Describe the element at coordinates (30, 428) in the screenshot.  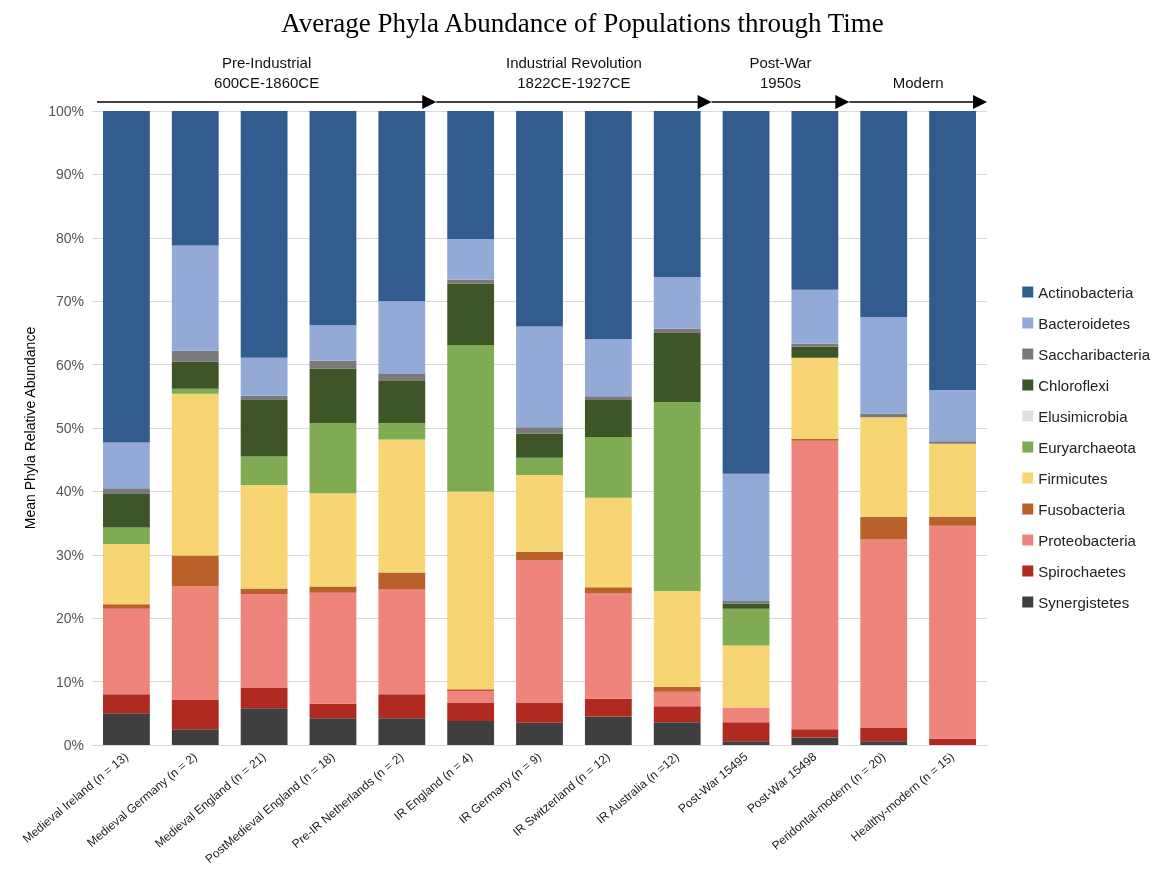
I see `y-axis-title: Mean Phyla Relative Abundance` at that location.